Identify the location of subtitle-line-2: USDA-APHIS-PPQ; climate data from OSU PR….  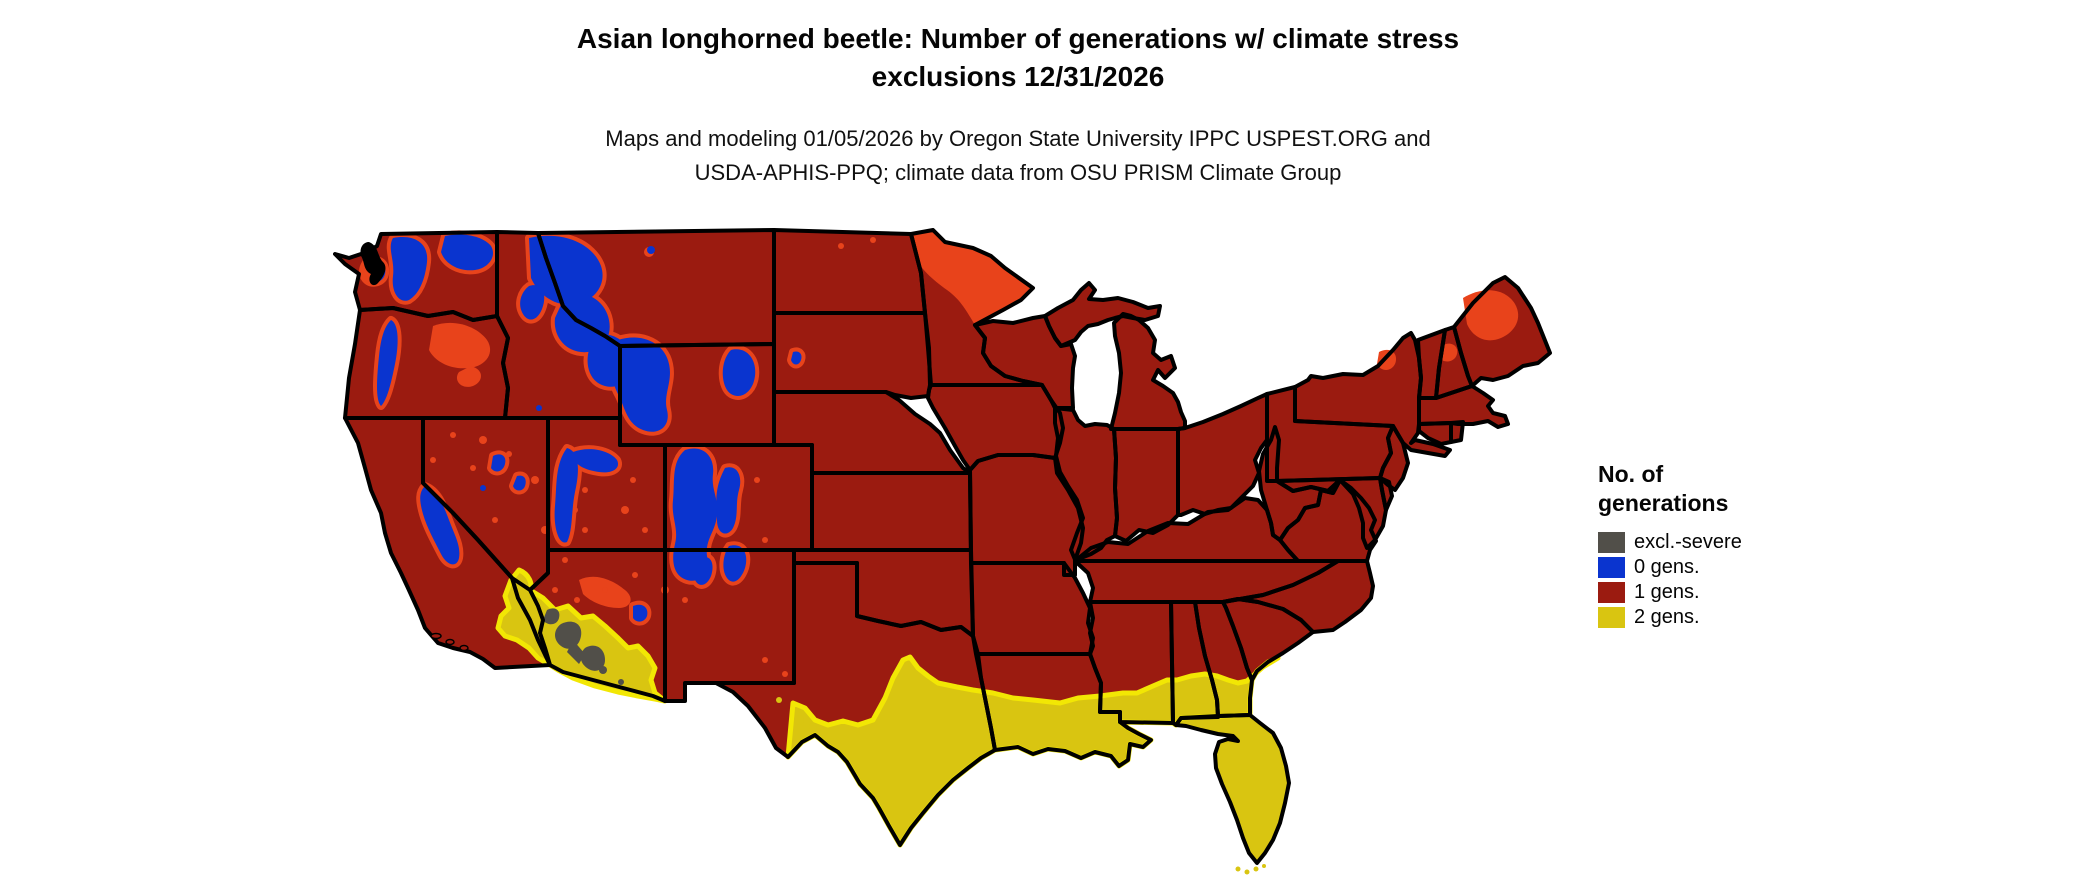
(1018, 172).